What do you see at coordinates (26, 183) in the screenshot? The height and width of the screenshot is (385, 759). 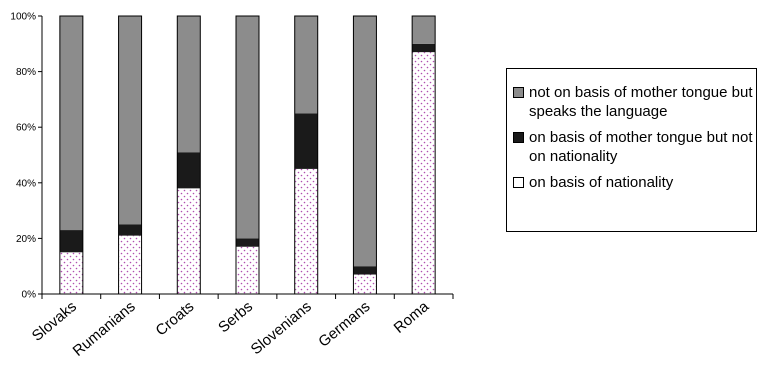 I see `y-tick-label: 40%` at bounding box center [26, 183].